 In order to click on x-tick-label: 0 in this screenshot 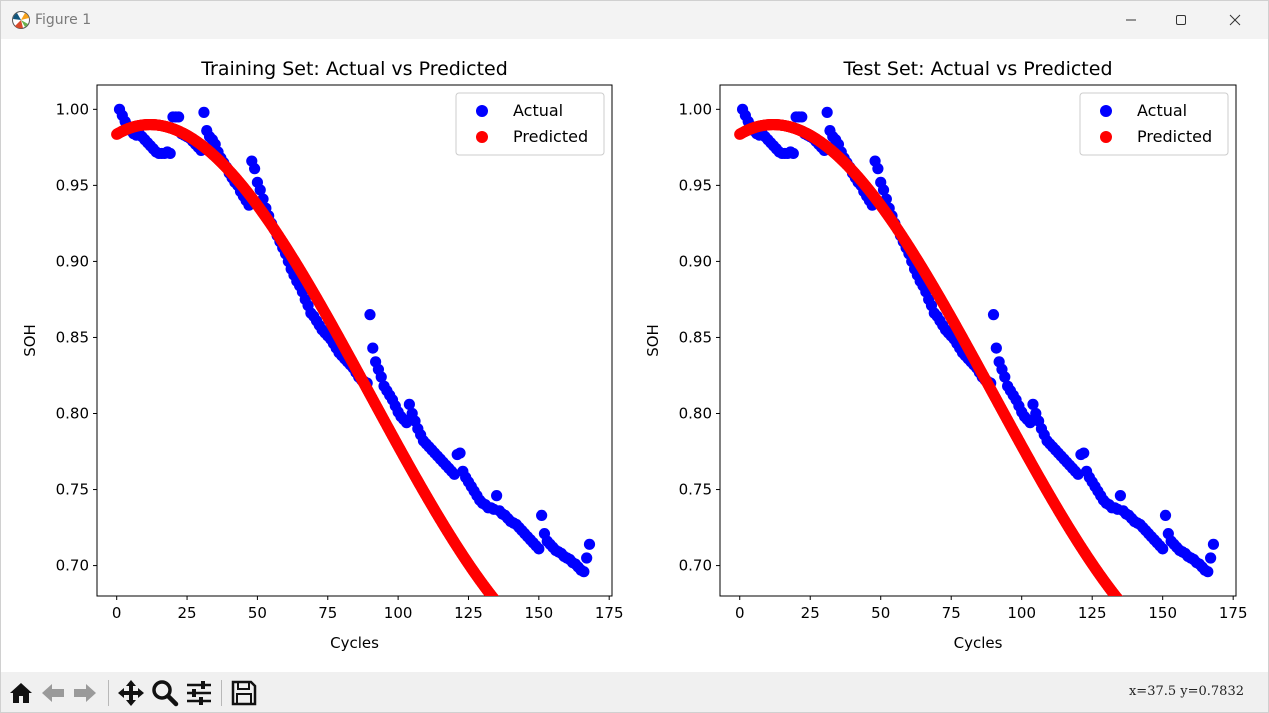, I will do `click(117, 613)`.